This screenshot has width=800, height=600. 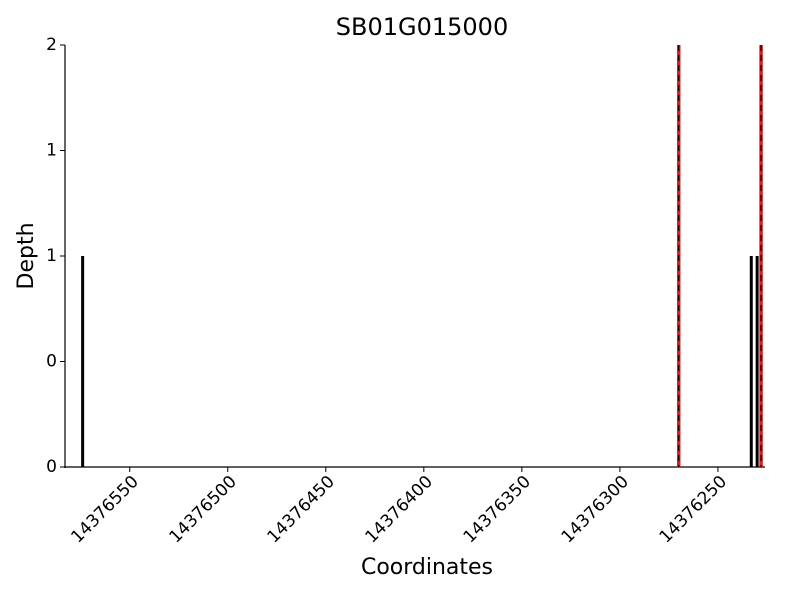 What do you see at coordinates (422, 27) in the screenshot?
I see `chart-title: SB01G015000` at bounding box center [422, 27].